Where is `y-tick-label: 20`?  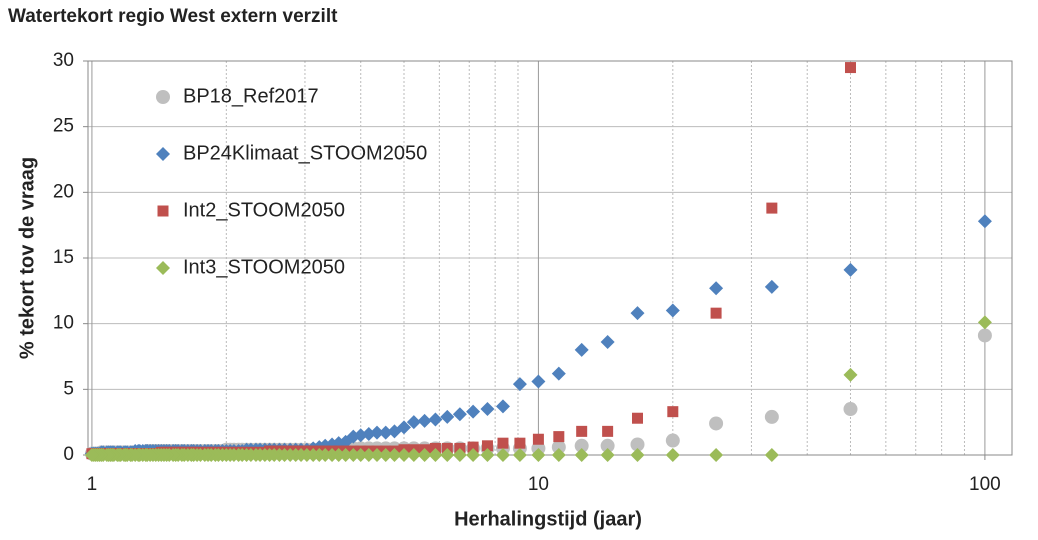 y-tick-label: 20 is located at coordinates (63, 191).